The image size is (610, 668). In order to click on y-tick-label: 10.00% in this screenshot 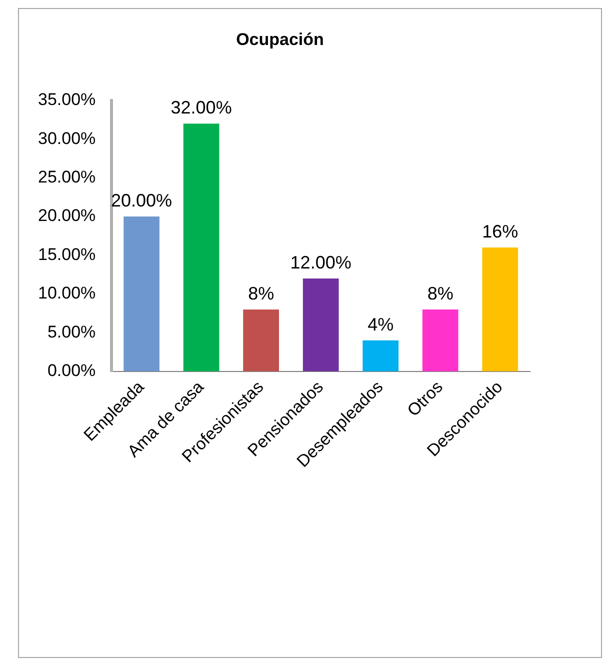, I will do `click(67, 293)`.